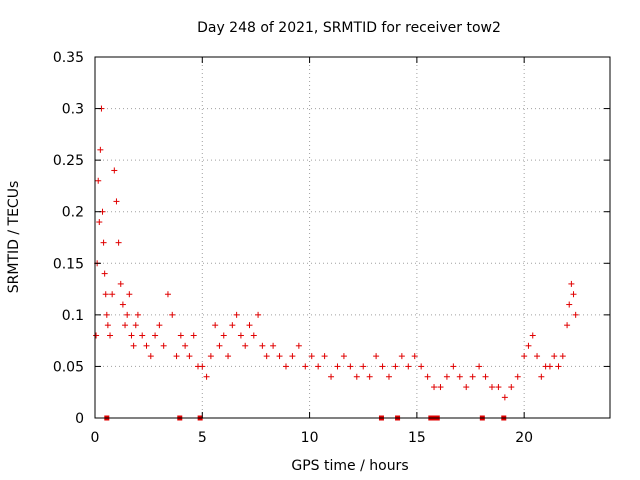 This screenshot has height=480, width=640. What do you see at coordinates (14, 237) in the screenshot?
I see `y-axis-label: SRMTID / TECUs` at bounding box center [14, 237].